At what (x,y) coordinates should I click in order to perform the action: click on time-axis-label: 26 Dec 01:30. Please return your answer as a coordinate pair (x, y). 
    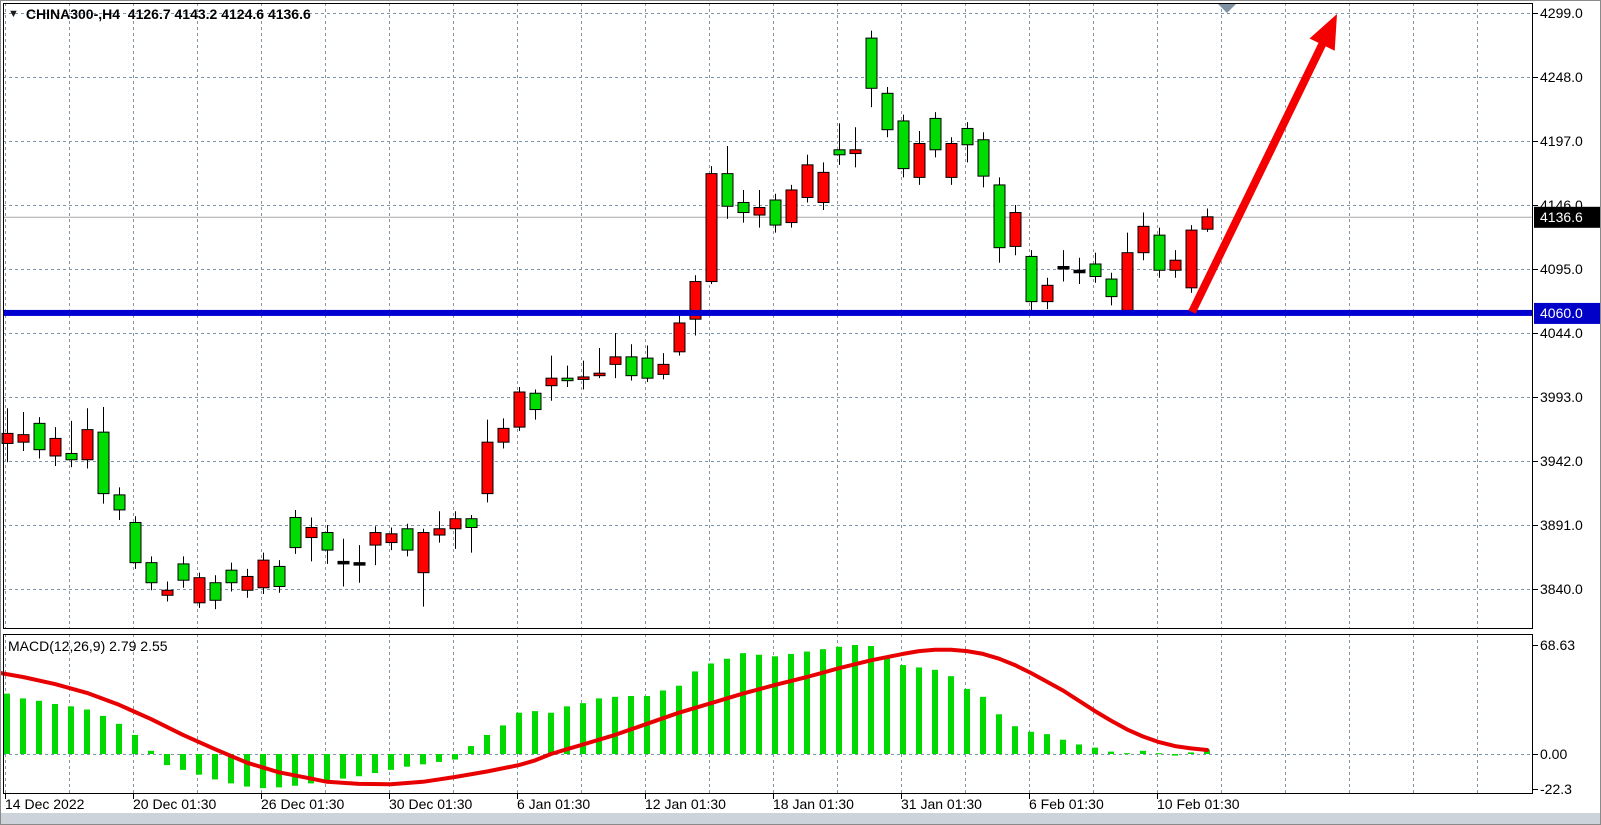
    Looking at the image, I should click on (302, 804).